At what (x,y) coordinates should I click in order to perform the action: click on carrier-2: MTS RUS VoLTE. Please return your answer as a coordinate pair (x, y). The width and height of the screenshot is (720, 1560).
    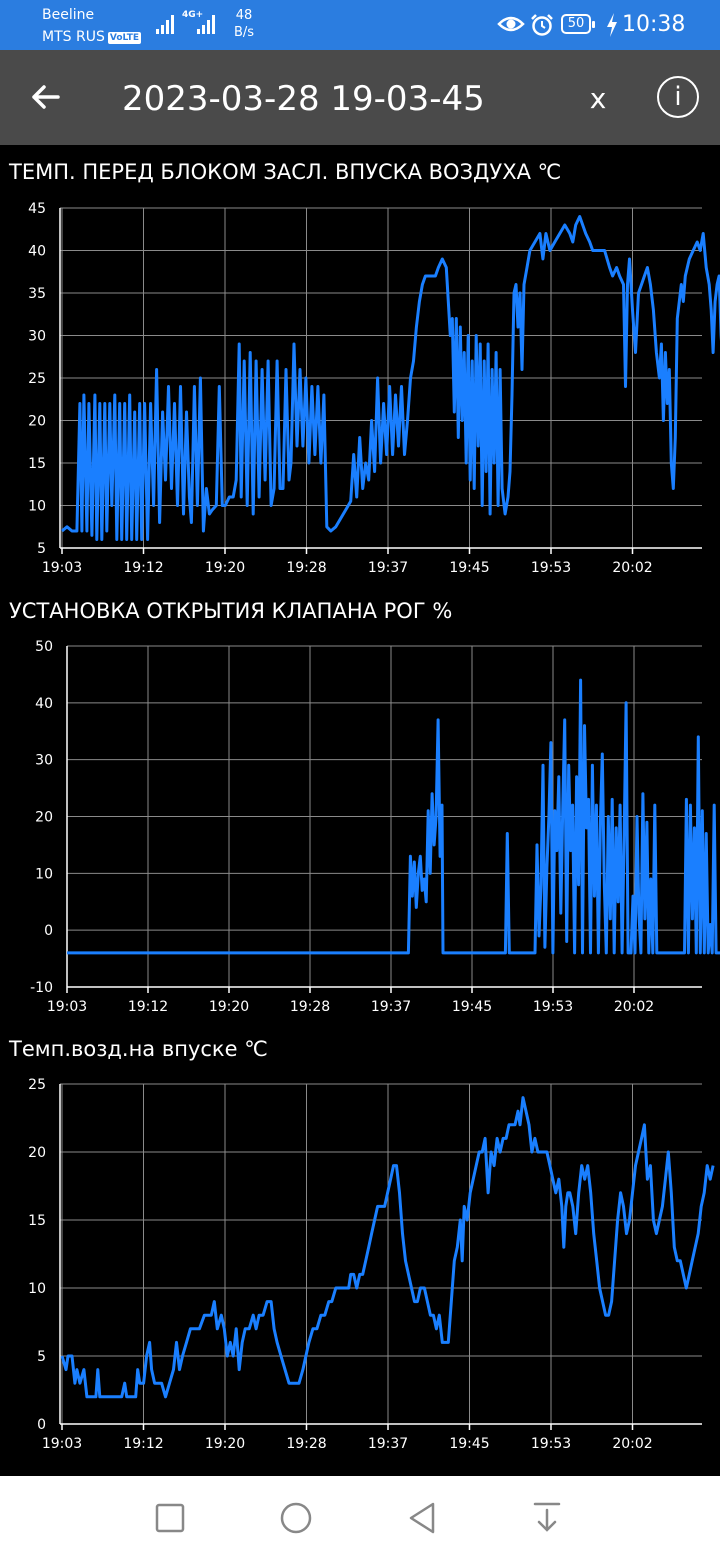
    Looking at the image, I should click on (92, 37).